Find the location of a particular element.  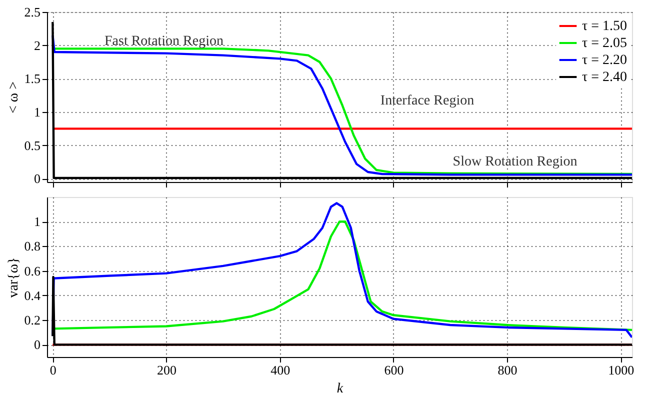

x-tick-label: 1000 is located at coordinates (621, 370).